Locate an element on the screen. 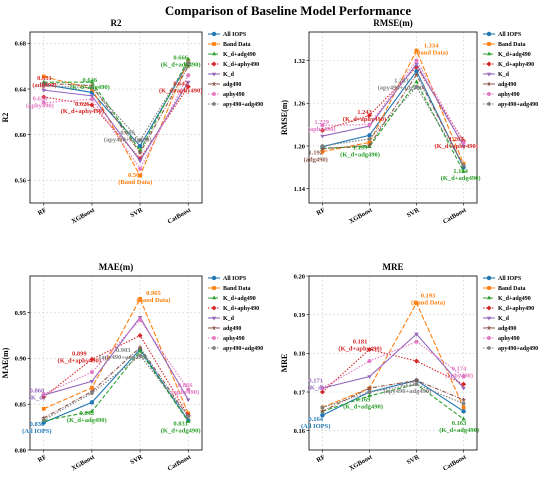  annotation-value: 0.172 is located at coordinates (407, 384).